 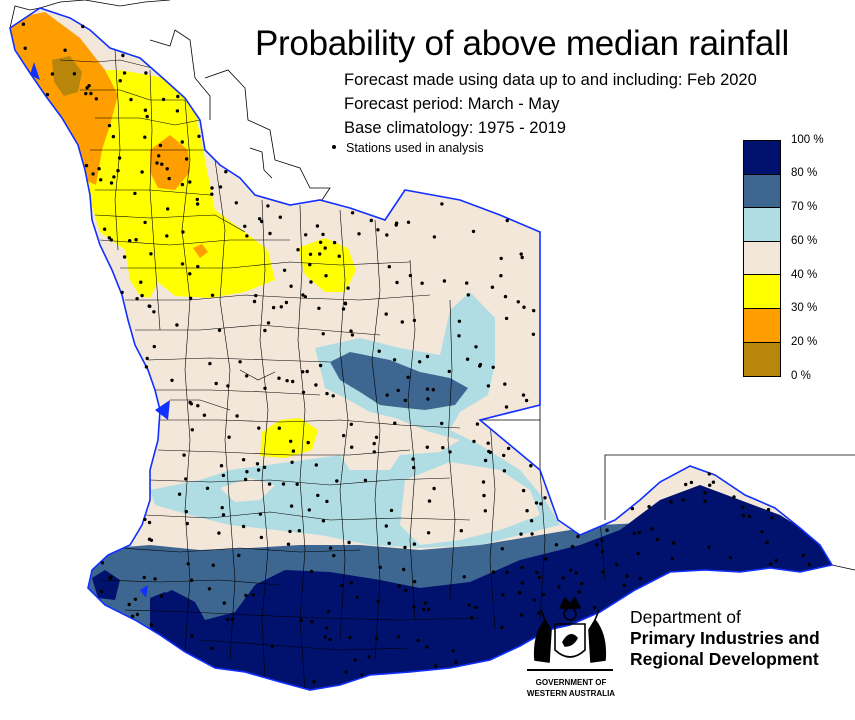 I want to click on dept-name-line2: Primary Industries and, so click(x=725, y=638).